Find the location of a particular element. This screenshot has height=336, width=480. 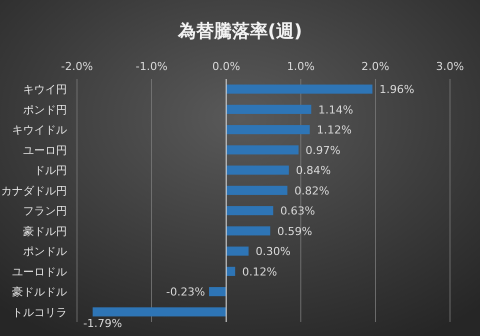

x-tick-label: -2.0% is located at coordinates (77, 66).